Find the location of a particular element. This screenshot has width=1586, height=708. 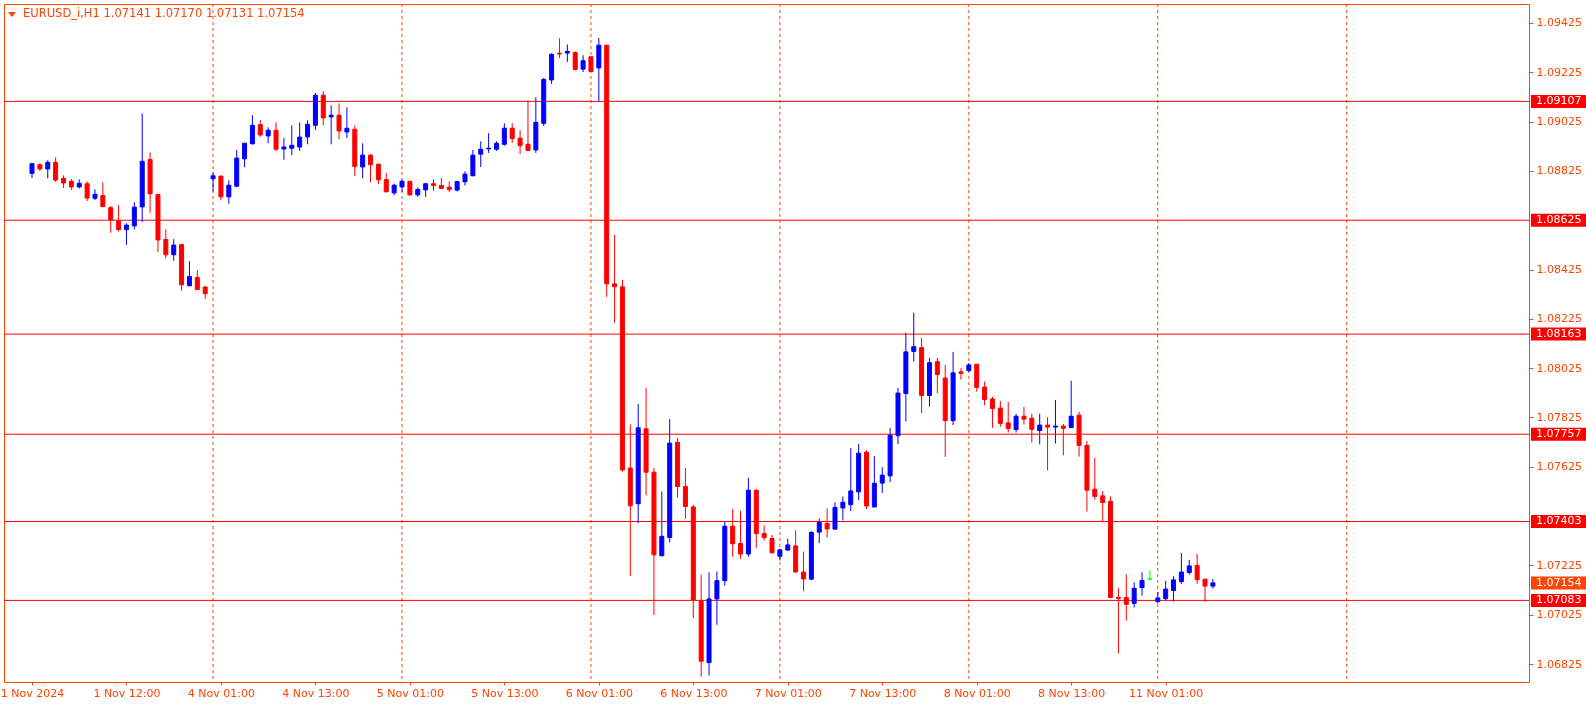

y-tick-label: 1.07625 is located at coordinates (1559, 467).